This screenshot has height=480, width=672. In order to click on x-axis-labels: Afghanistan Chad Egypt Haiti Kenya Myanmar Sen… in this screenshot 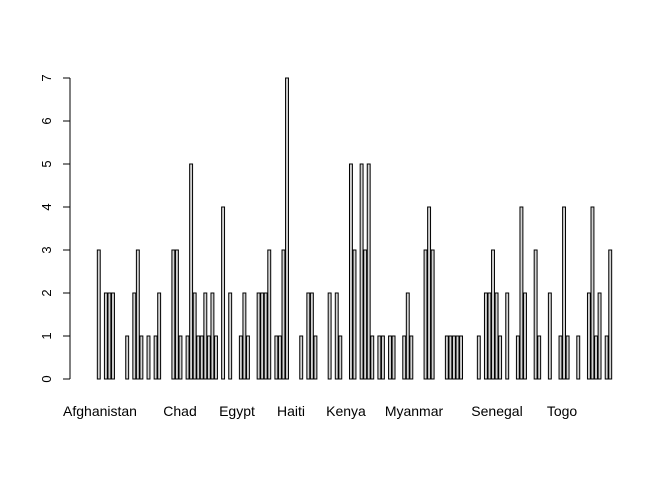, I will do `click(320, 411)`.